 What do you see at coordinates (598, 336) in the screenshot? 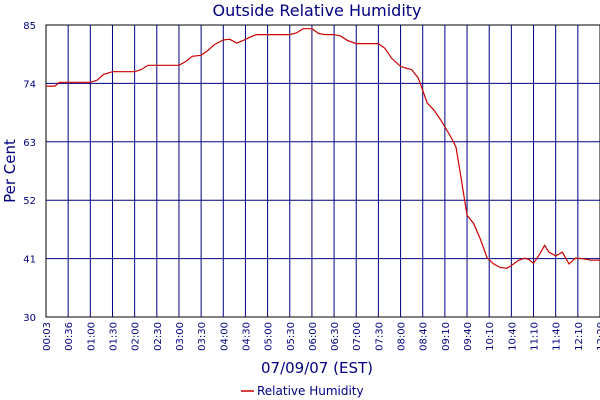
I see `x-tick-label: 12:20` at bounding box center [598, 336].